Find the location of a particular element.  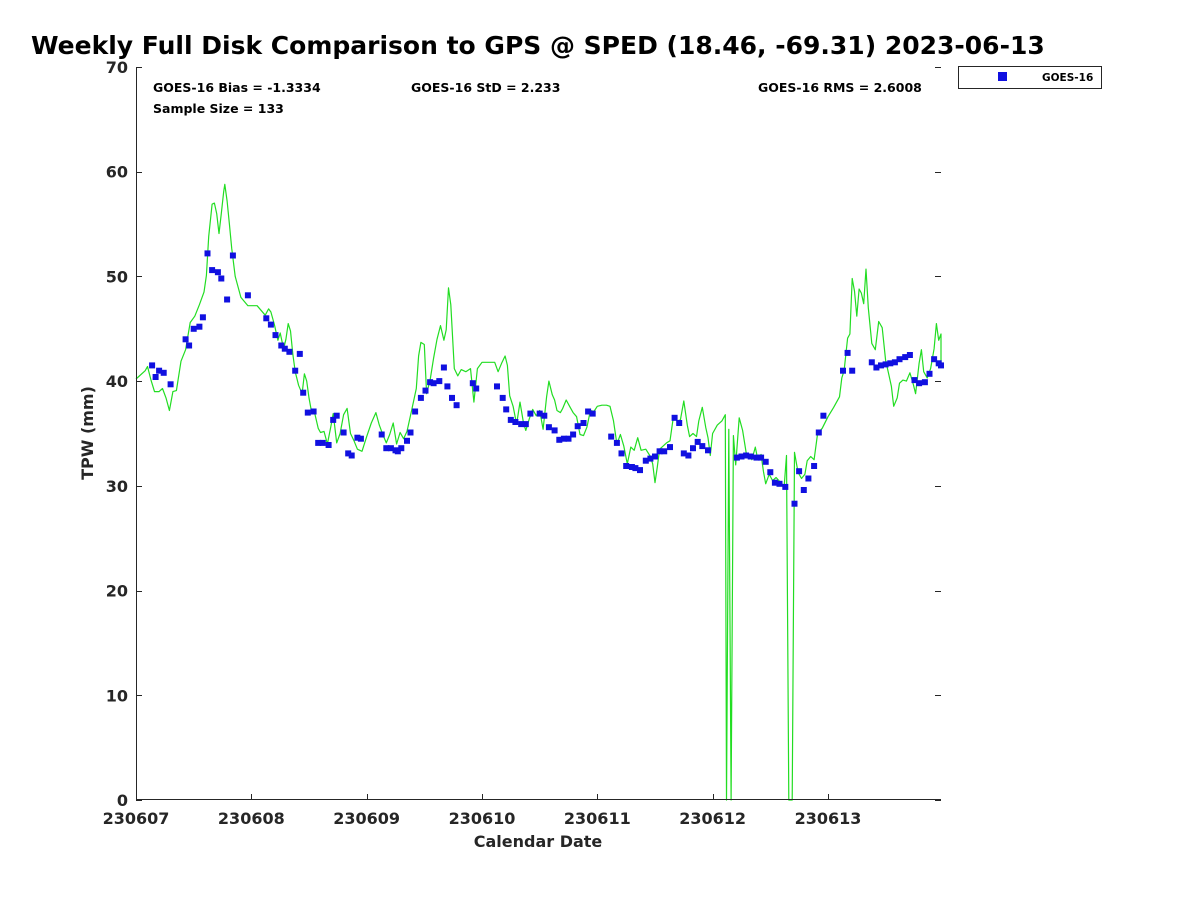

x-tick-label: 230612 is located at coordinates (712, 818).